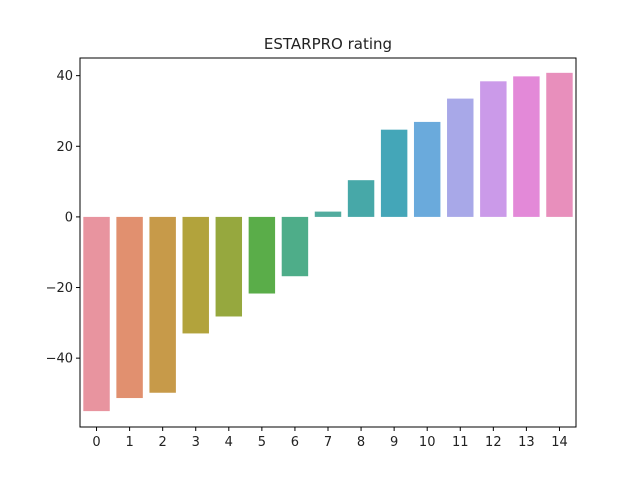 This screenshot has height=480, width=640. Describe the element at coordinates (460, 442) in the screenshot. I see `x-tick-label: 11` at that location.